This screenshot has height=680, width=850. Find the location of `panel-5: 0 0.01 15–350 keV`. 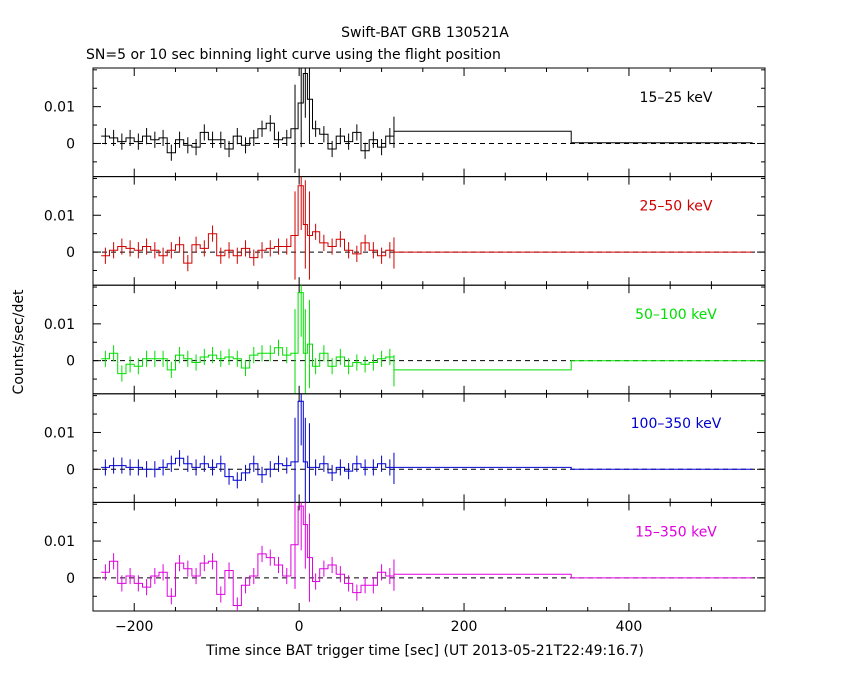

panel-5: 0 0.01 15–350 keV is located at coordinates (405, 556).